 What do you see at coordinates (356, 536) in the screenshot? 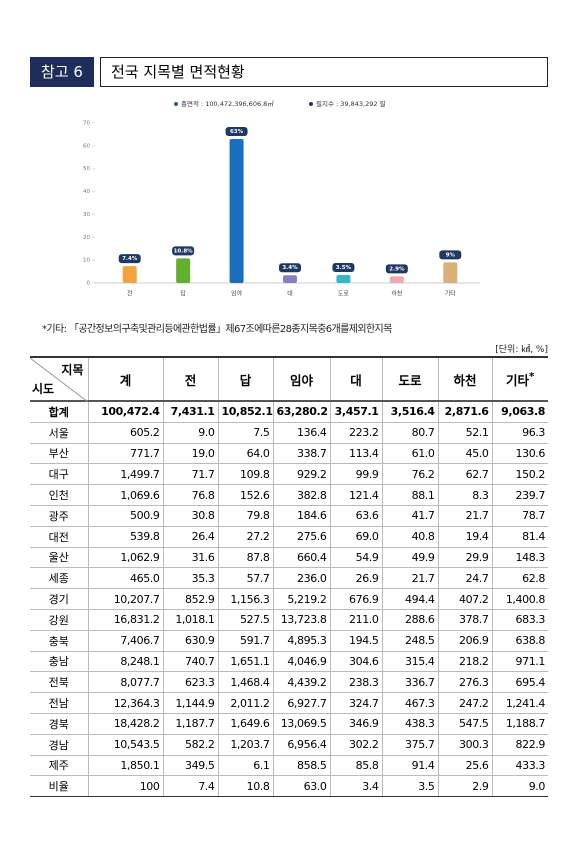
I see `table-cell: 69.0` at bounding box center [356, 536].